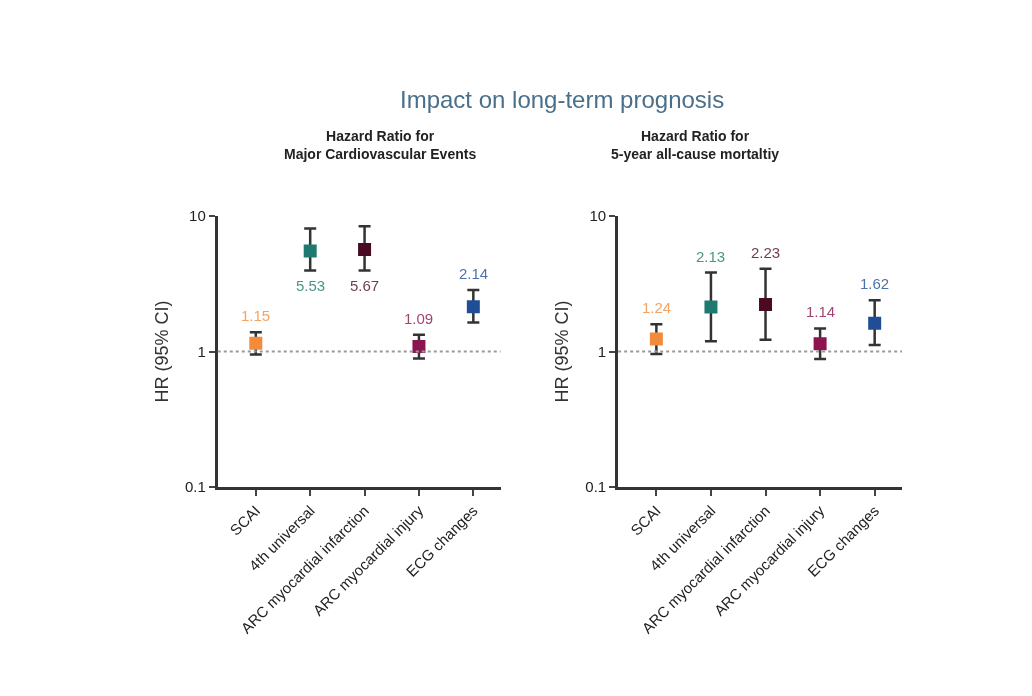  Describe the element at coordinates (380, 145) in the screenshot. I see `chart-subtitle: Hazard Ratio for Major Cardiovascular Events` at that location.